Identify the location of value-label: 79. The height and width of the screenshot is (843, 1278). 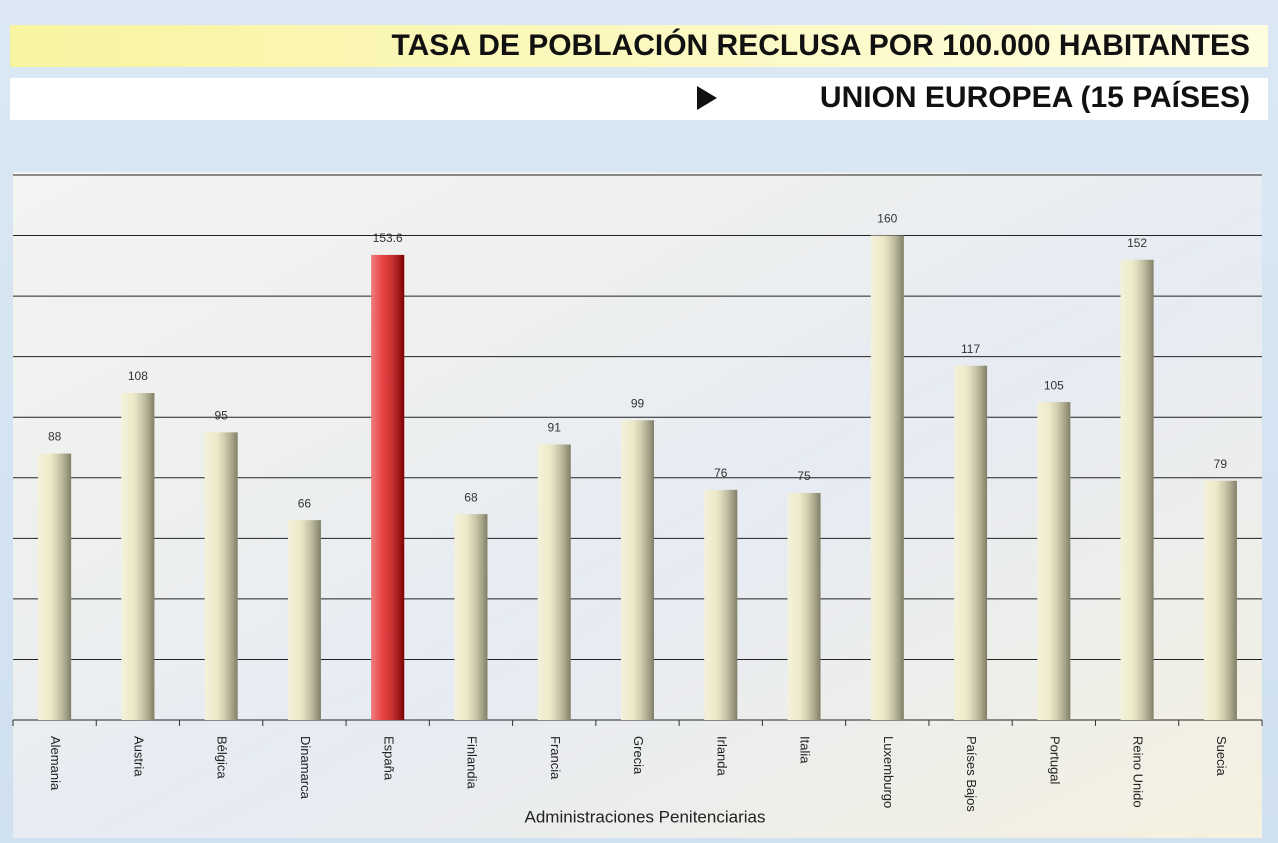
(1221, 464).